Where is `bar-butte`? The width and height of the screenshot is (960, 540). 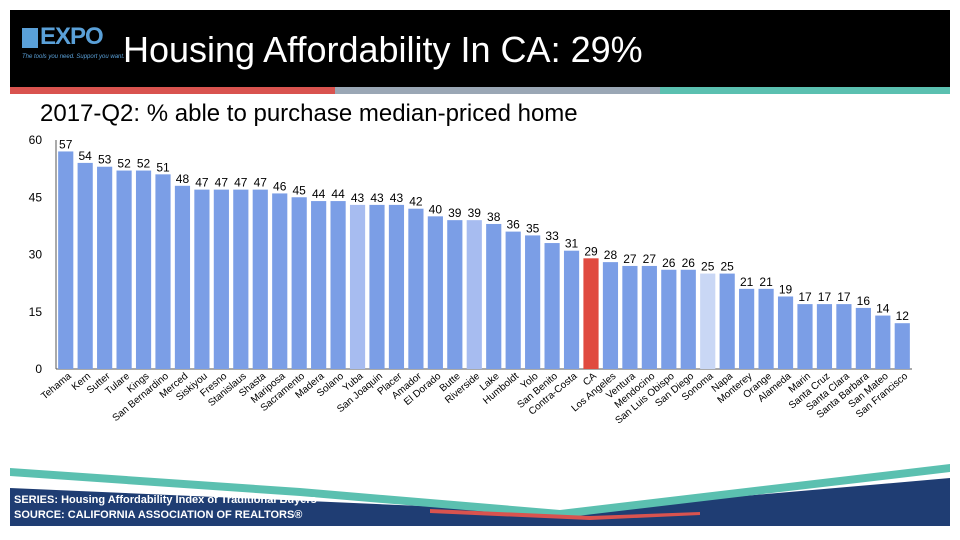 bar-butte is located at coordinates (455, 294).